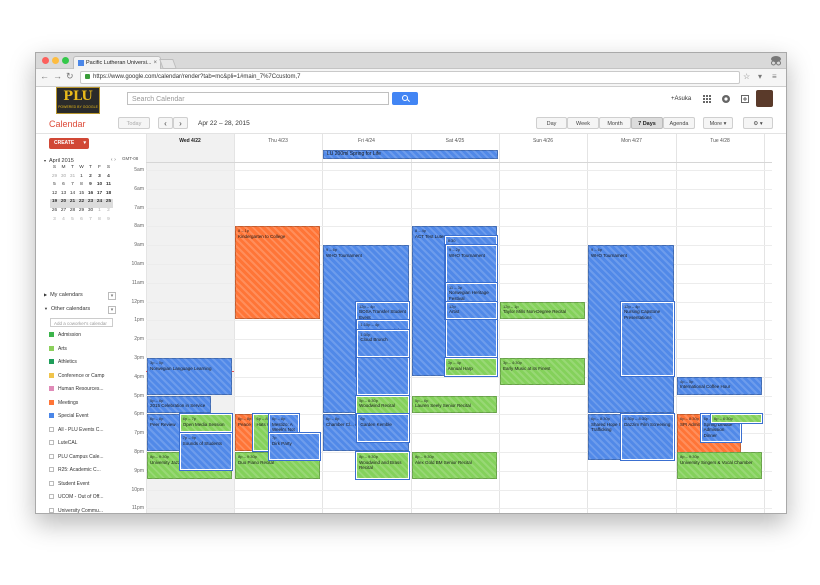 Image resolution: width=820 pixels, height=585 pixels. Describe the element at coordinates (76, 376) in the screenshot. I see `calendar-list-item: Conference or Camp` at that location.